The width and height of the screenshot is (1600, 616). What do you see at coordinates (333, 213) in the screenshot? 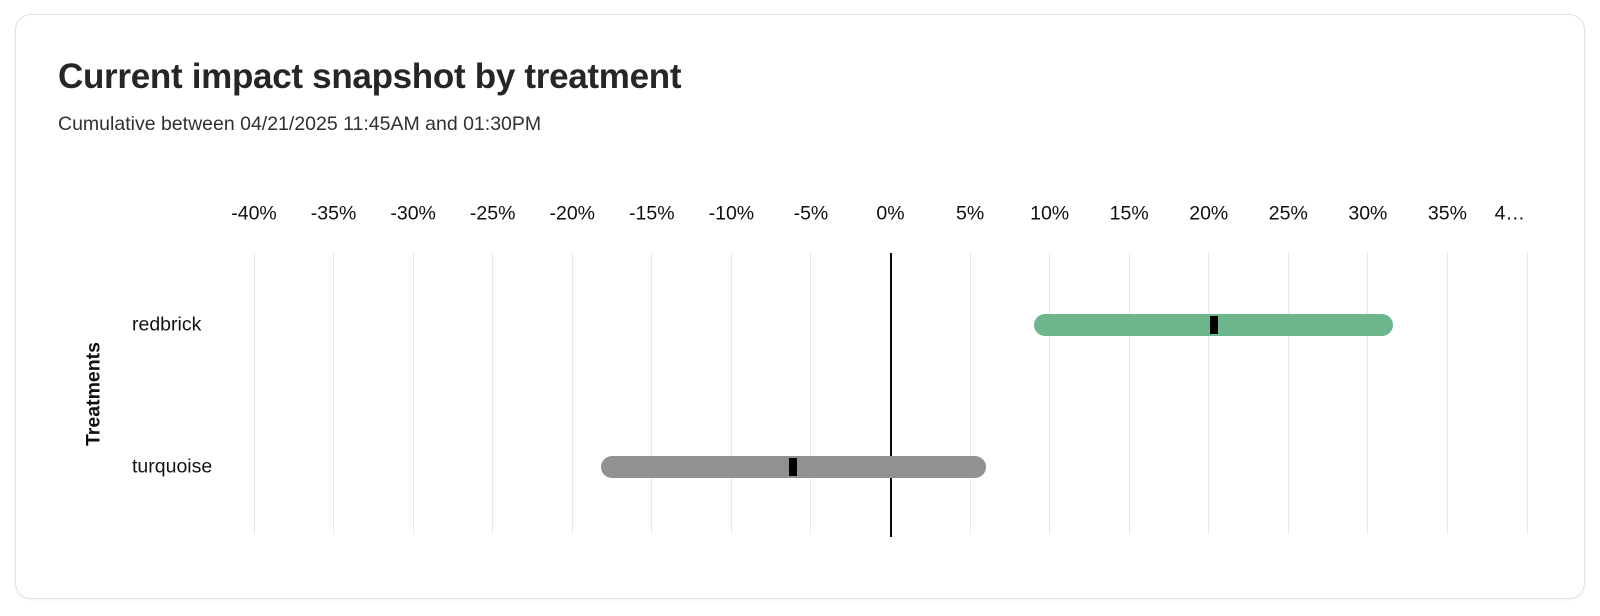
I see `x-tick-label: -35%` at bounding box center [333, 213].